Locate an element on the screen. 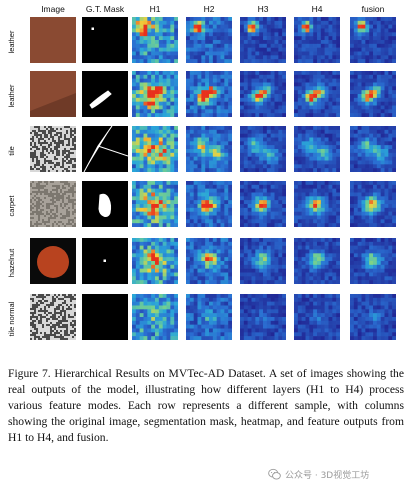  cell-1-h2 is located at coordinates (209, 94).